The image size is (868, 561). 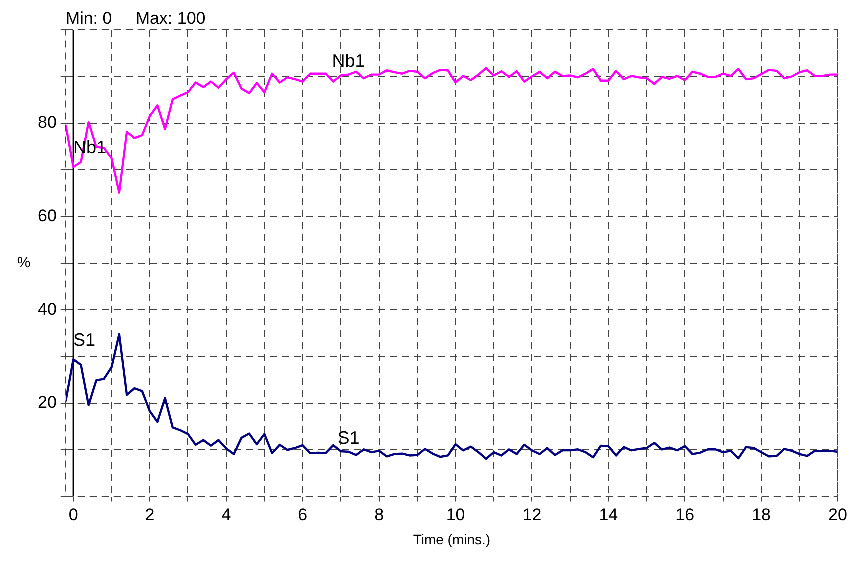 I want to click on y-tick-label: 20, so click(x=47, y=402).